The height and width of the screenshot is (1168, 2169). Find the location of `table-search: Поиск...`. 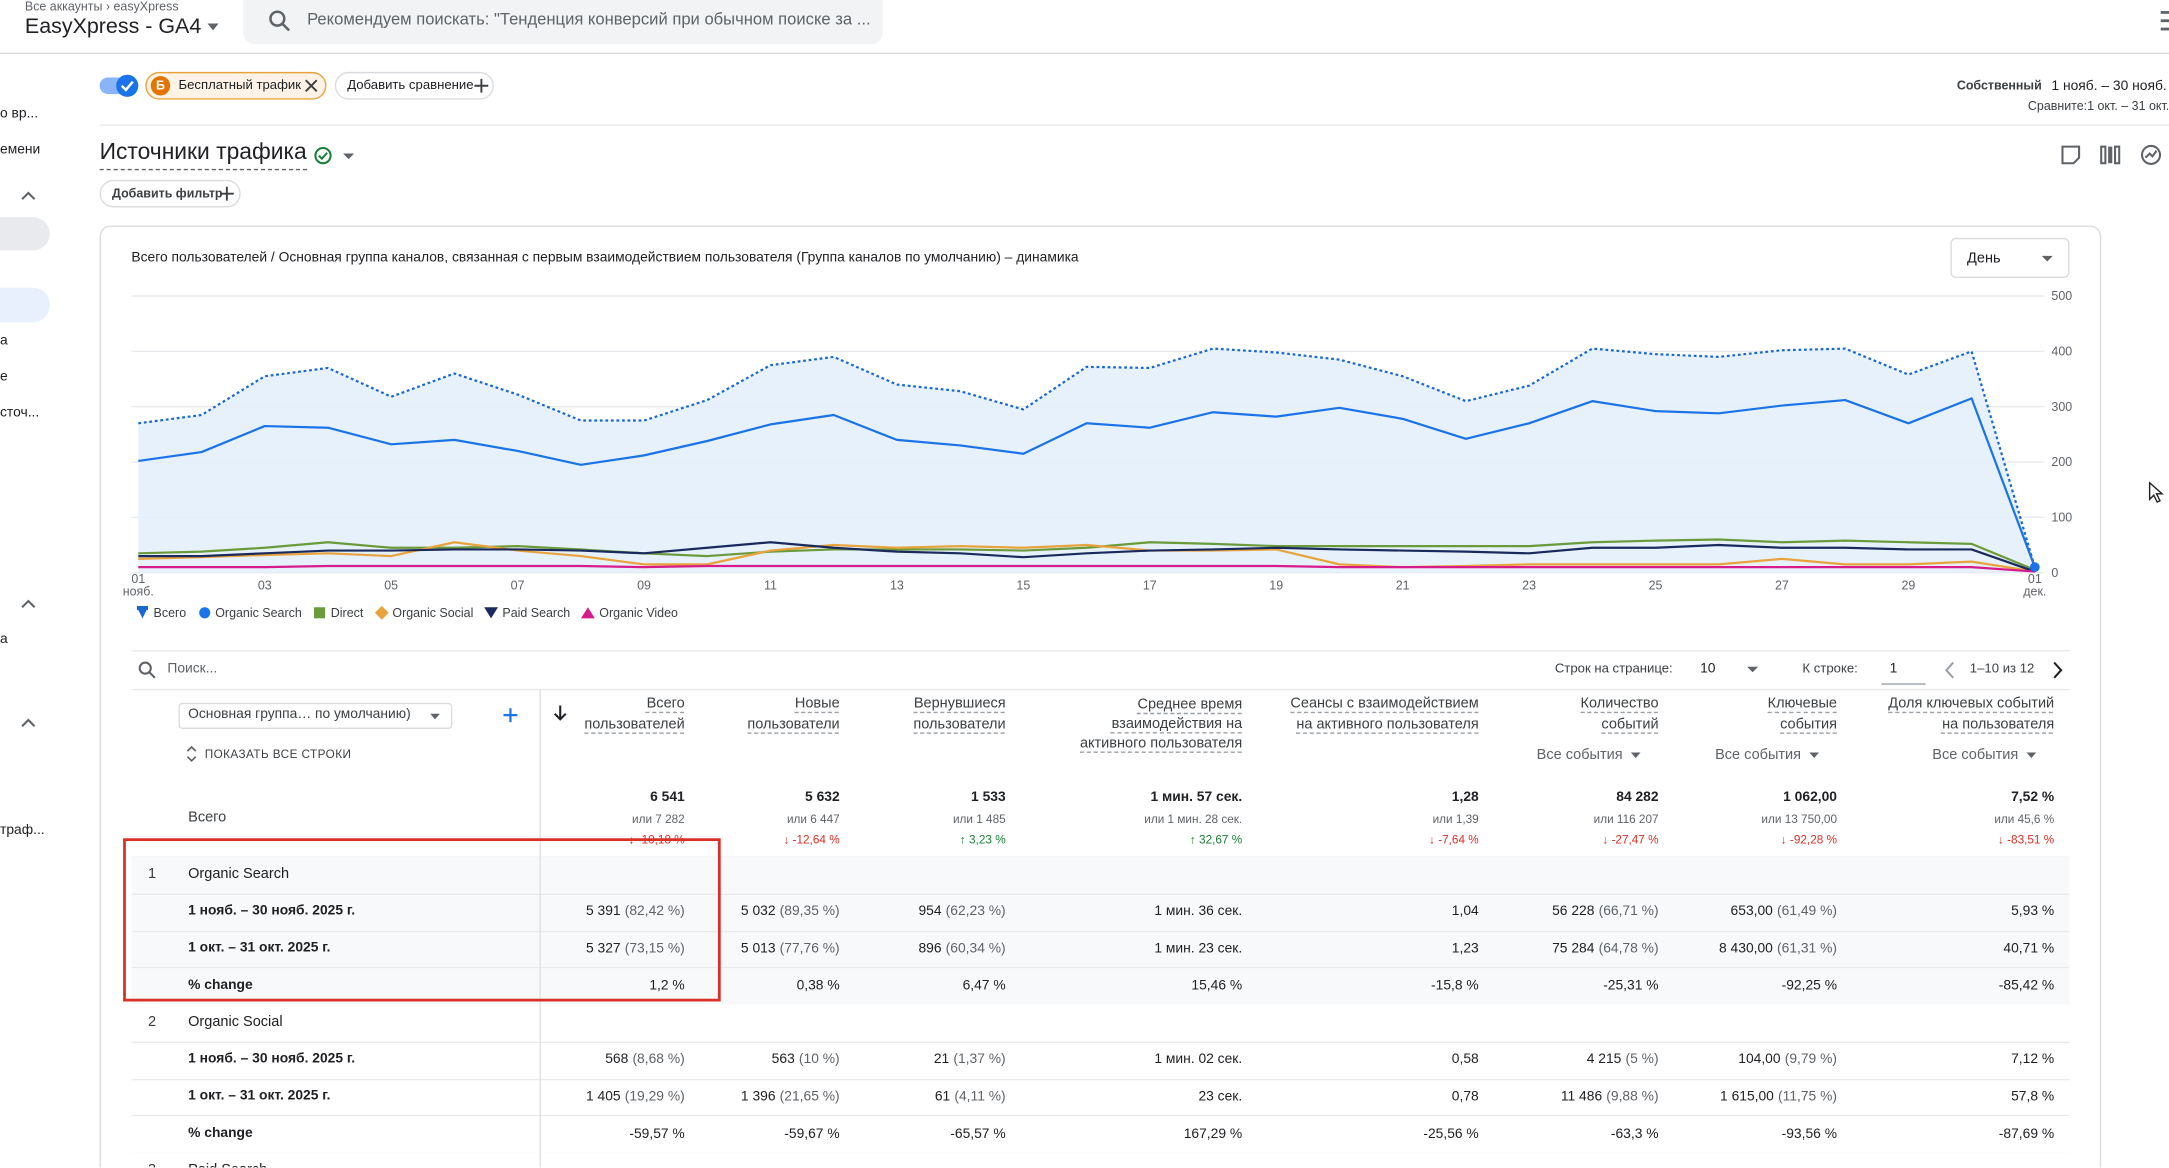

table-search: Поиск... is located at coordinates (192, 669).